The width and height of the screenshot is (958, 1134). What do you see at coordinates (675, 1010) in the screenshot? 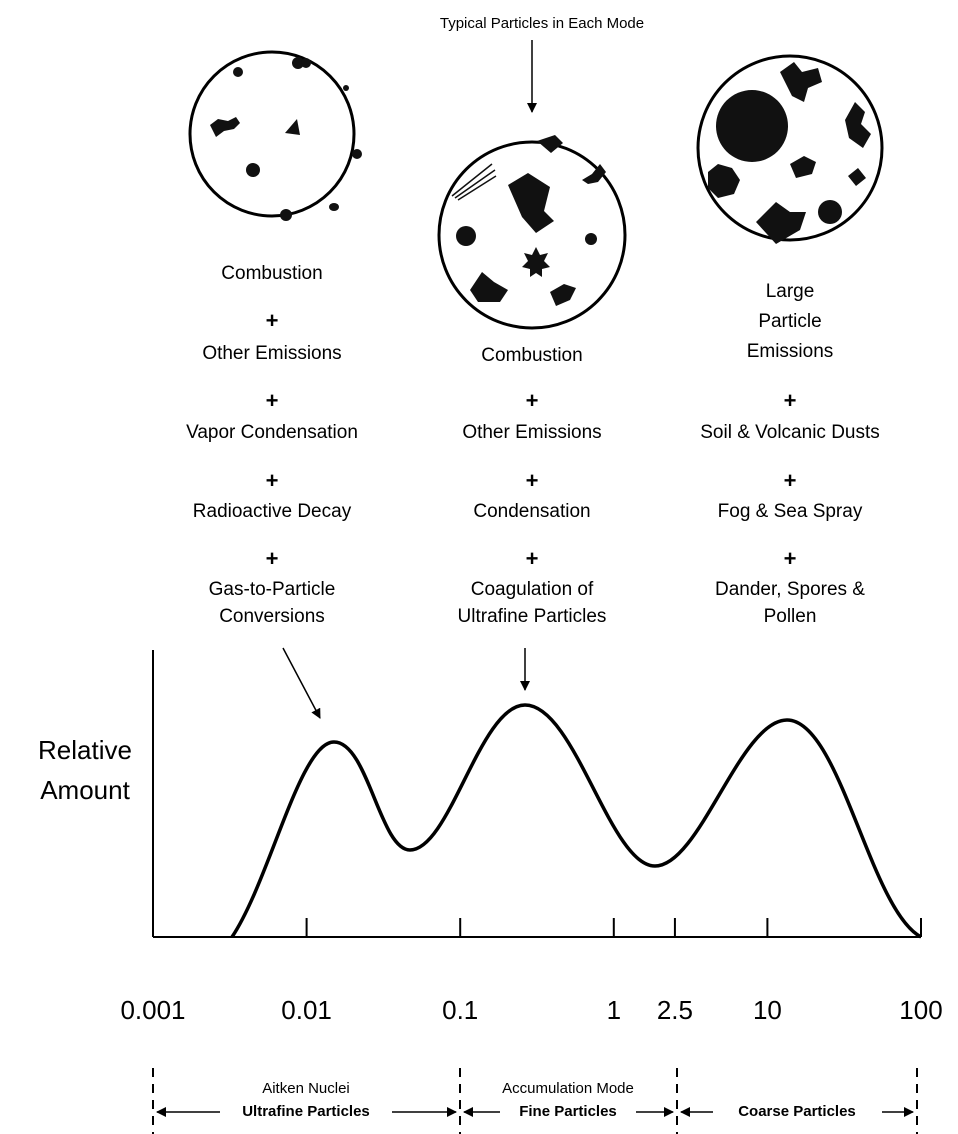
I see `x-tick-label: 2.5` at bounding box center [675, 1010].